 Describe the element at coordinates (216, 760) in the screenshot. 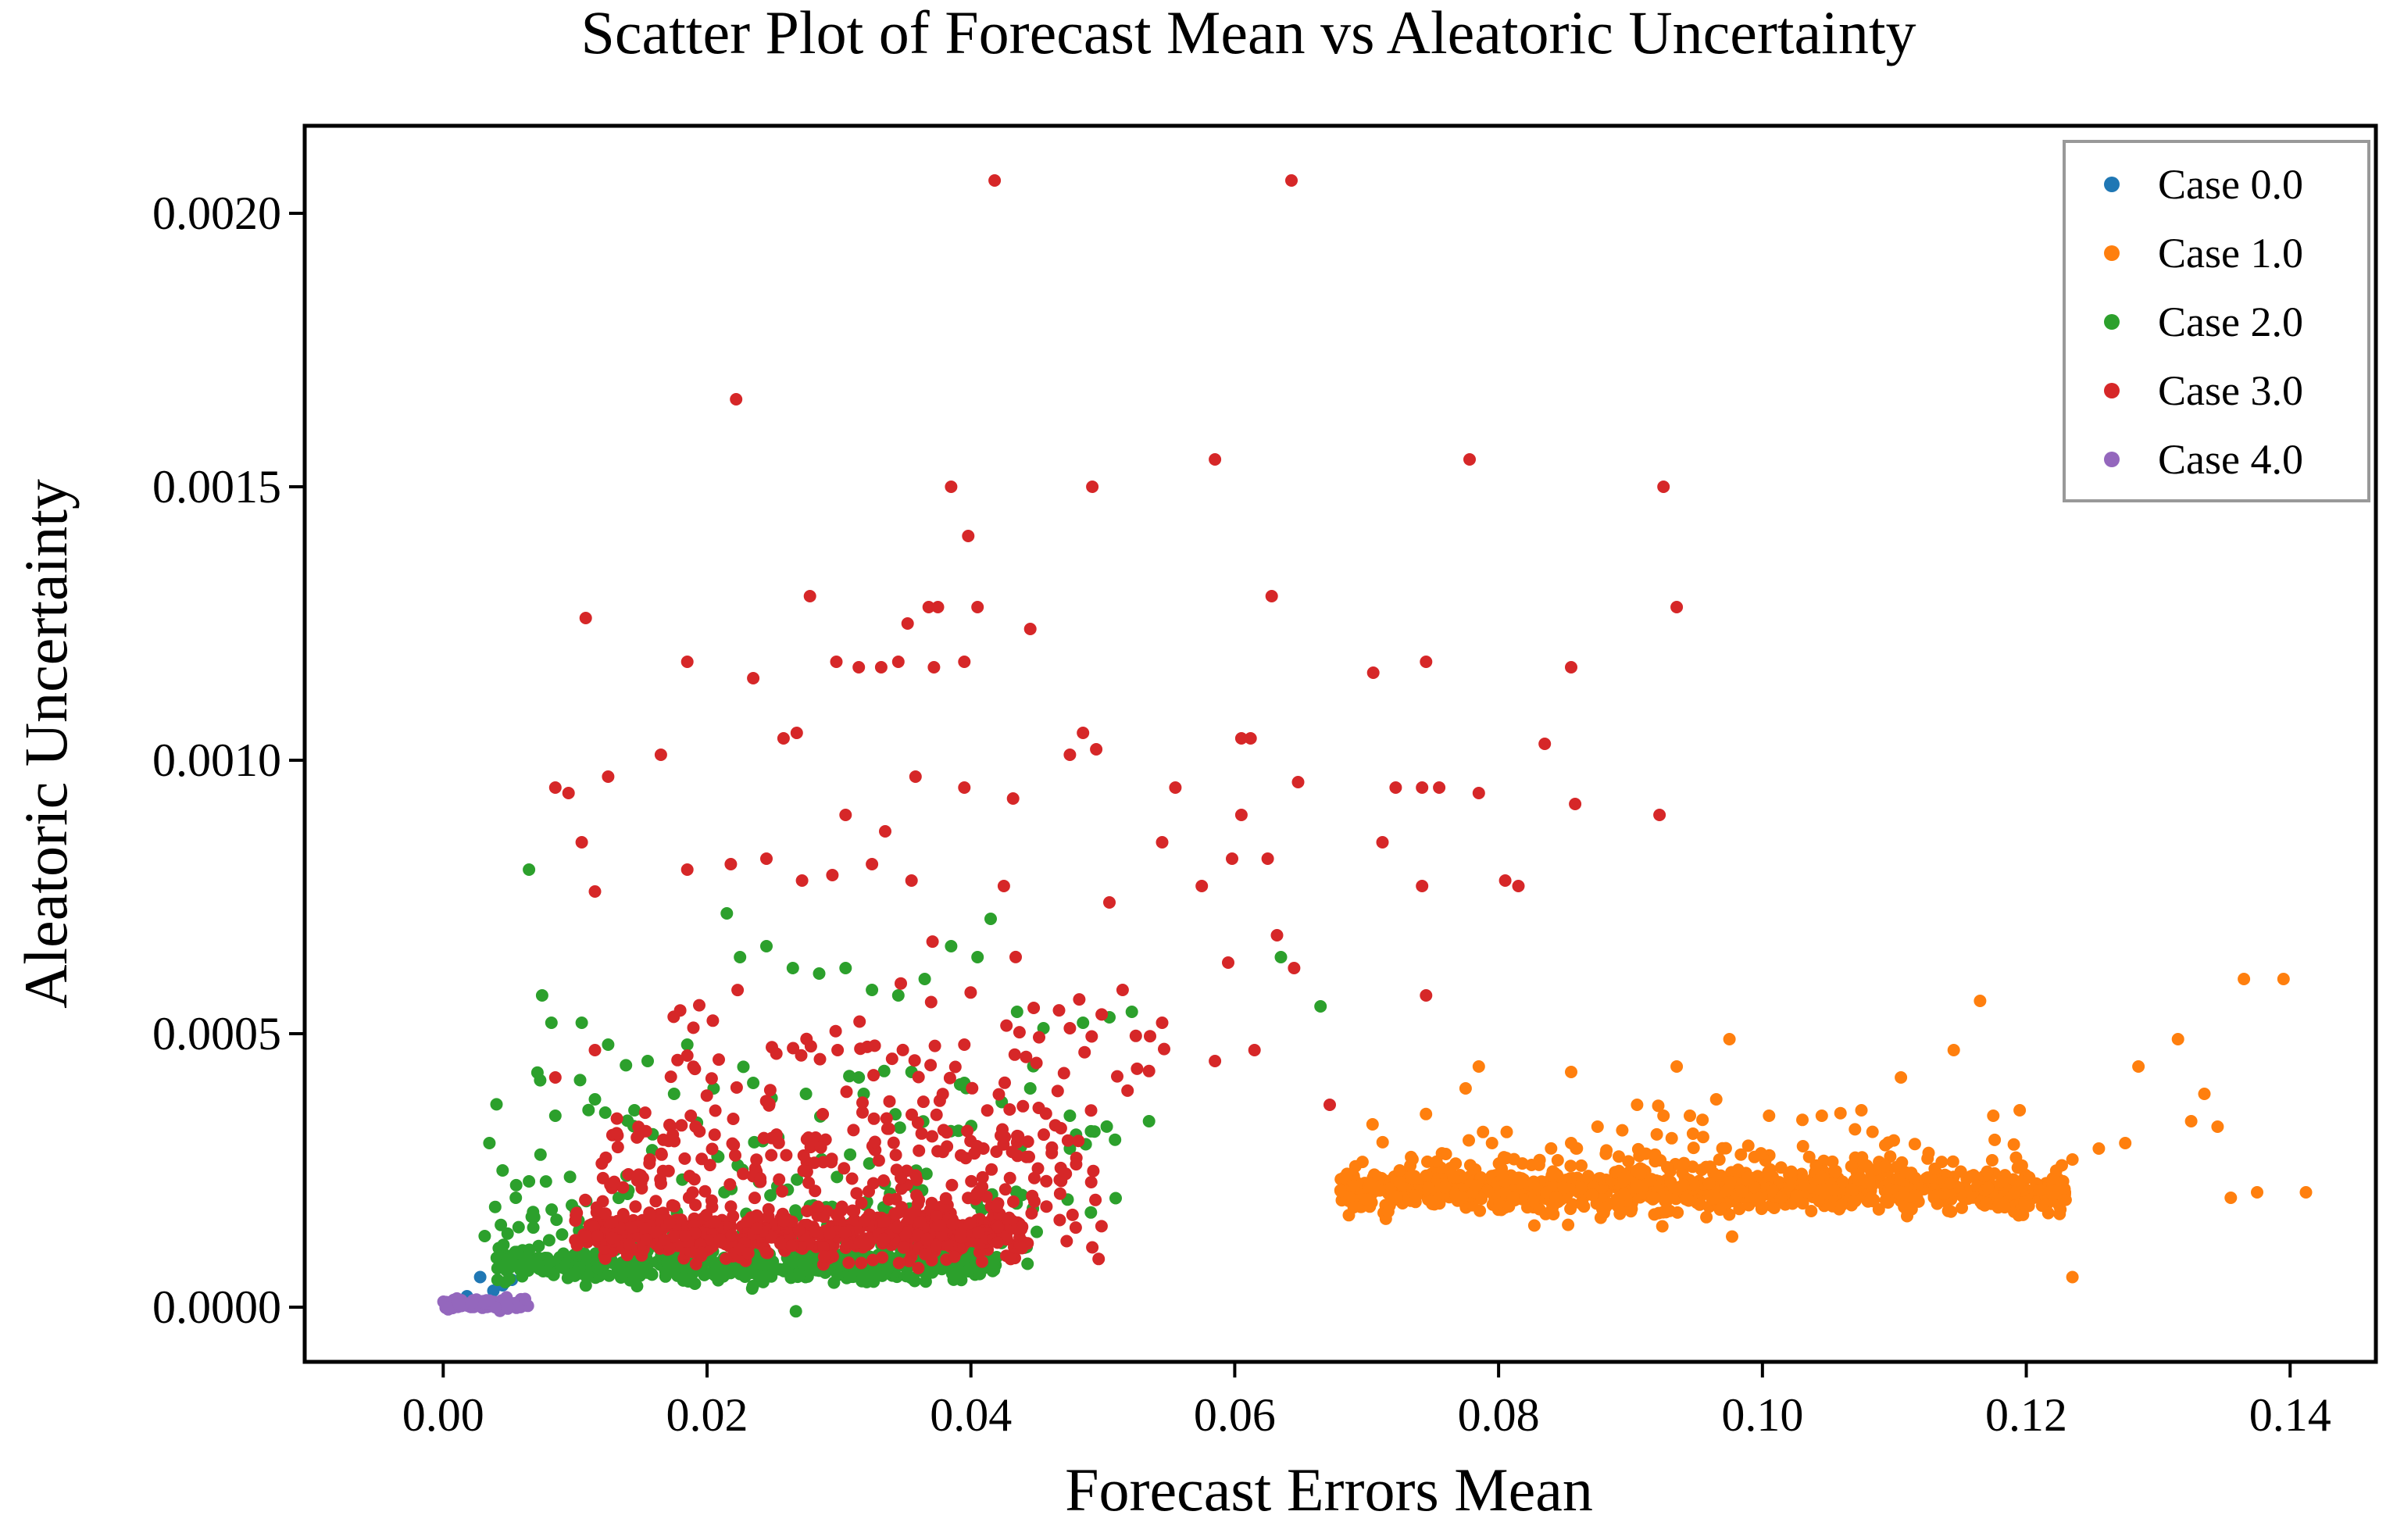

I see `y-tick-label: 0.0010` at that location.